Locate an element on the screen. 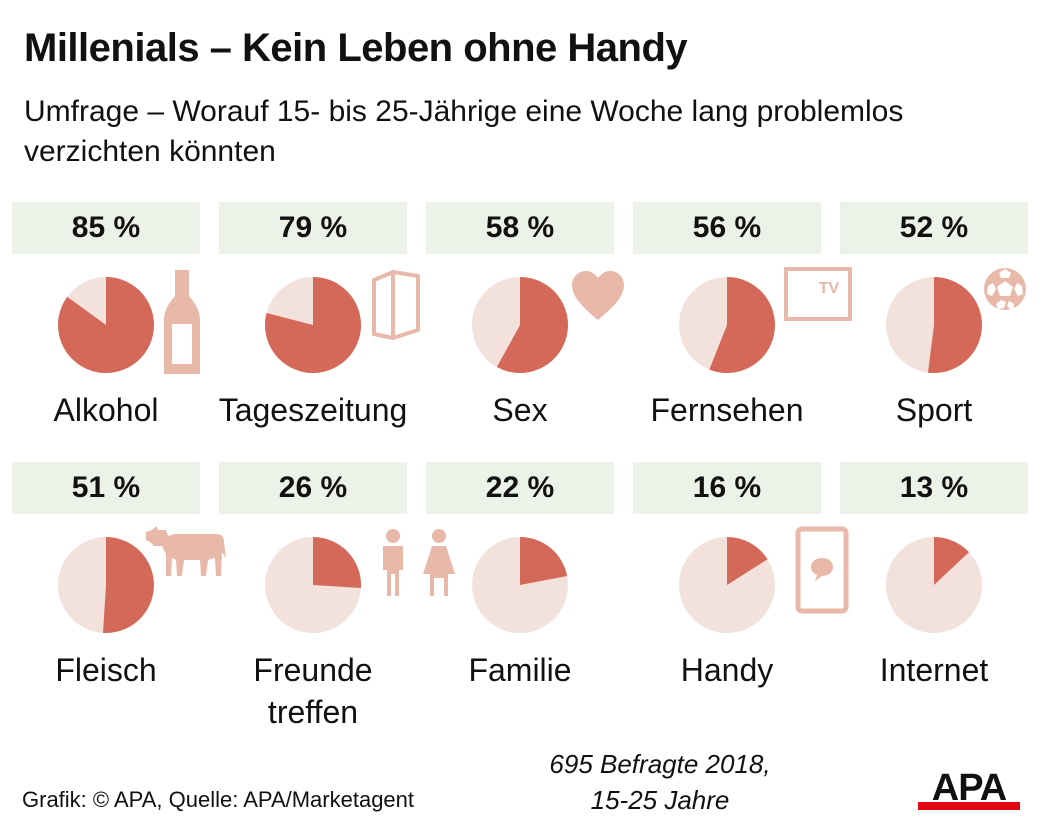 The image size is (1040, 827). category-label: Familie is located at coordinates (520, 670).